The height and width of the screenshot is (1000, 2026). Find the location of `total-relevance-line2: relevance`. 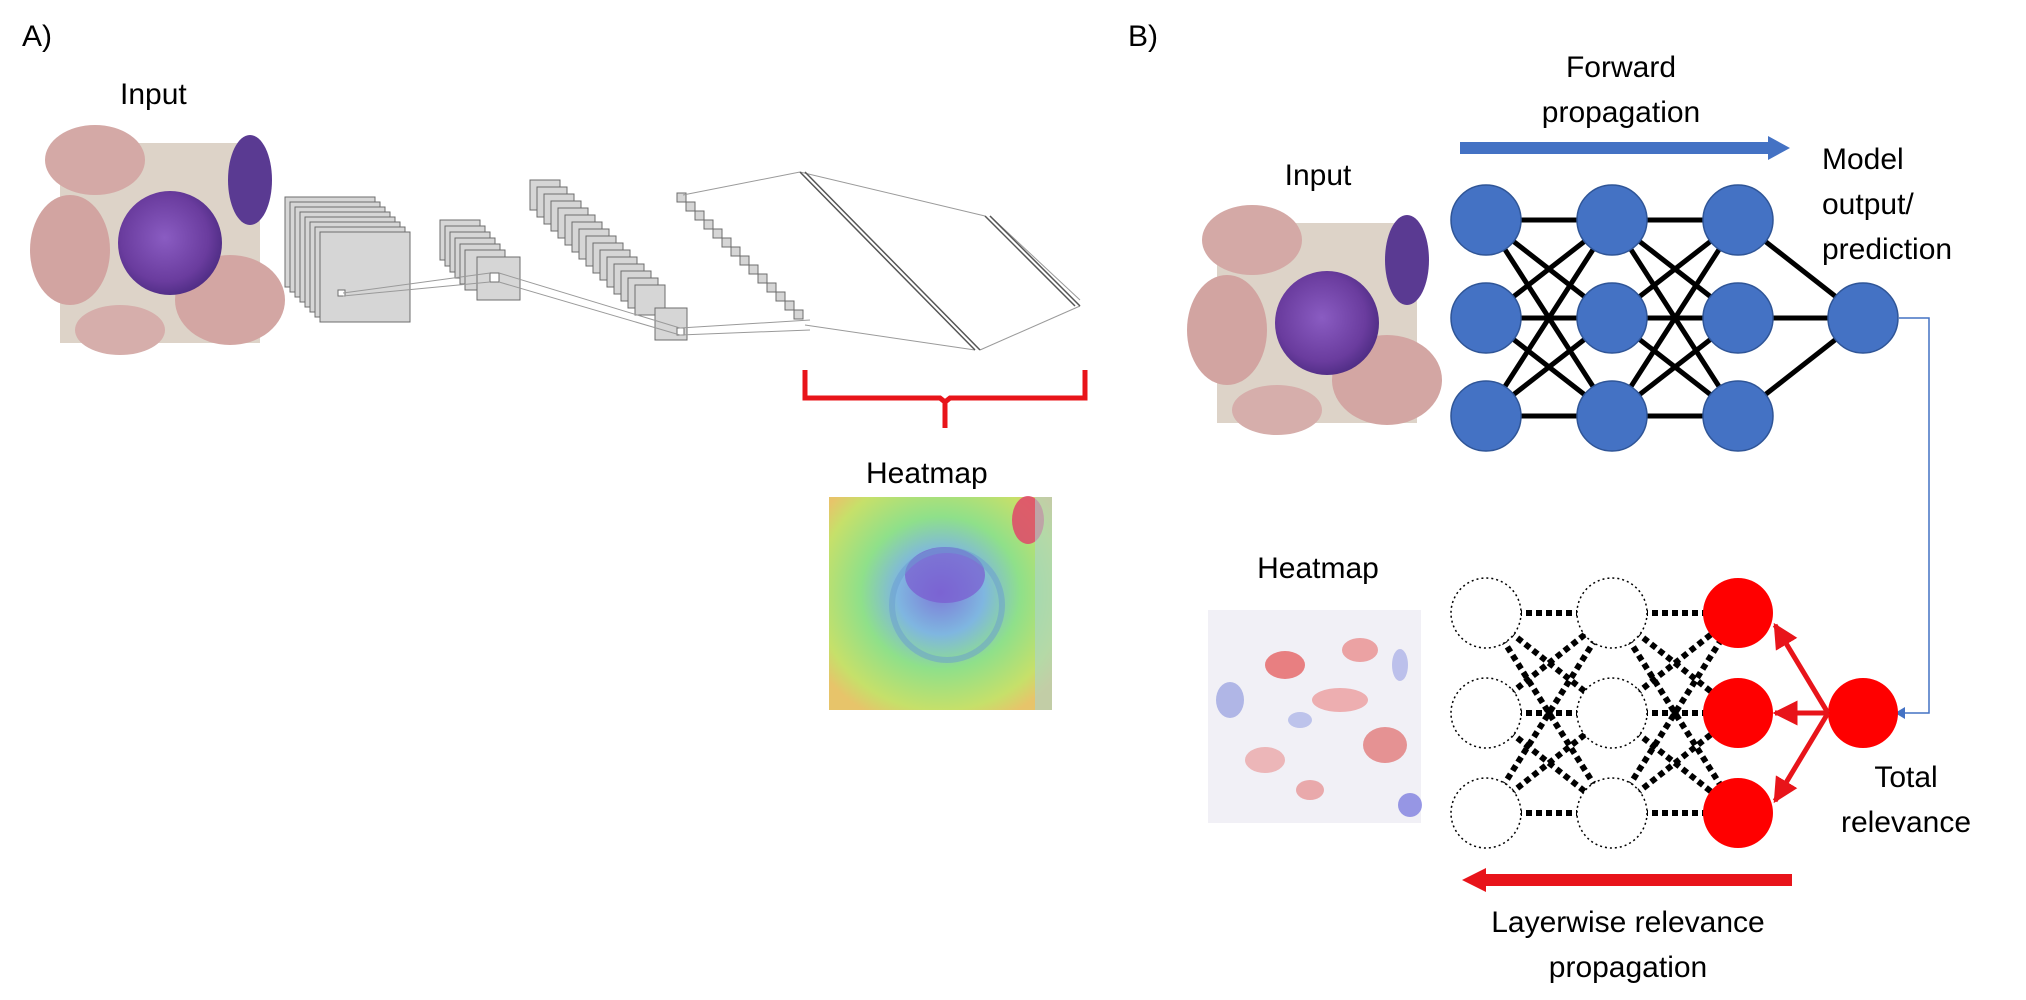

total-relevance-line2: relevance is located at coordinates (1906, 822).